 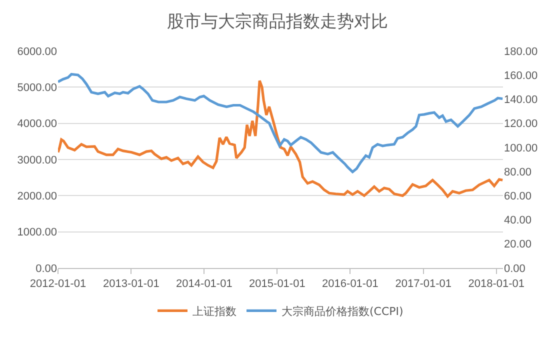 What do you see at coordinates (58, 284) in the screenshot?
I see `x-tick-label: 2012-01-01` at bounding box center [58, 284].